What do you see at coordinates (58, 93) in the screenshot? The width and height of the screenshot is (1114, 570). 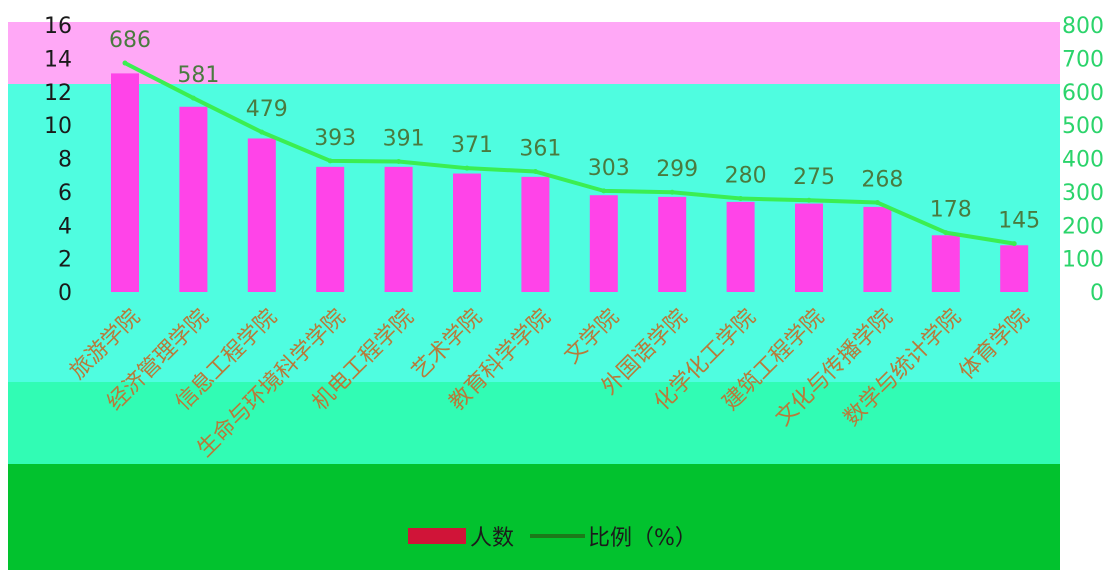 I see `y-left-tick-label: 12` at bounding box center [58, 93].